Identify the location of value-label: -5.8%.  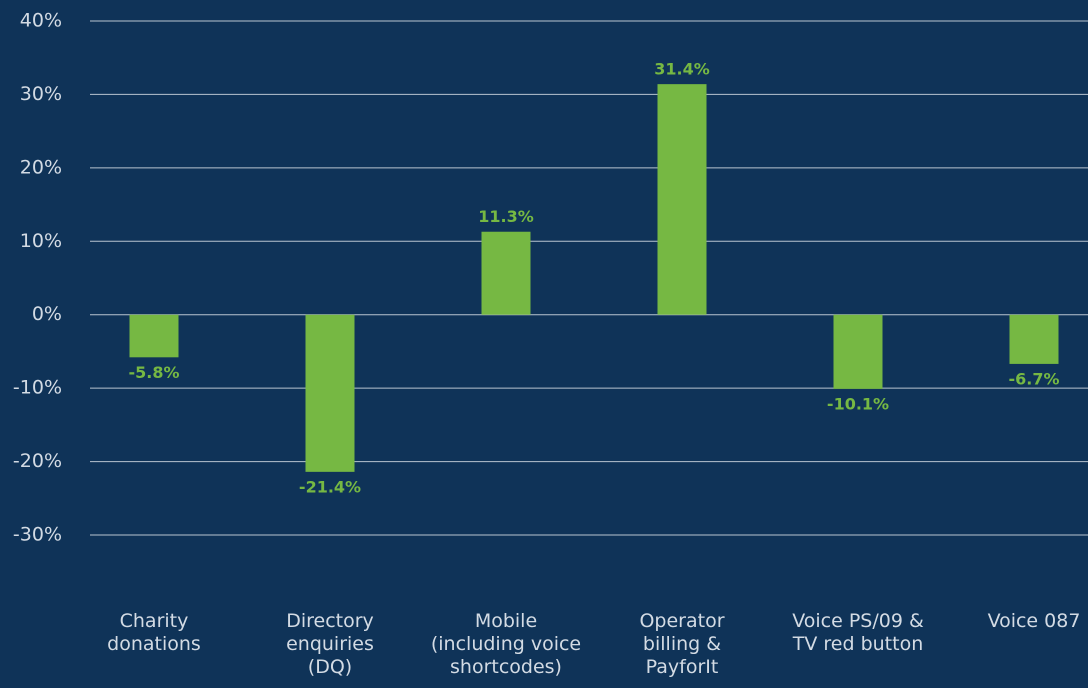
(153, 372).